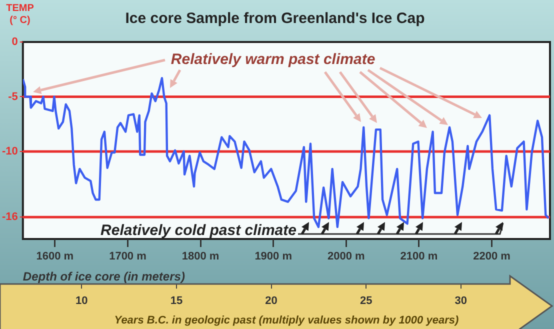 This screenshot has height=329, width=554. I want to click on x-tick-label: 2100 m, so click(419, 256).